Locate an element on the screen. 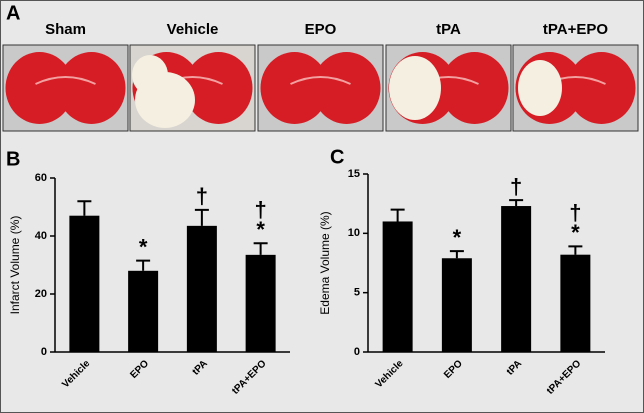 The height and width of the screenshot is (413, 644). y-axis-label: Infarct Volume (%) is located at coordinates (15, 265).